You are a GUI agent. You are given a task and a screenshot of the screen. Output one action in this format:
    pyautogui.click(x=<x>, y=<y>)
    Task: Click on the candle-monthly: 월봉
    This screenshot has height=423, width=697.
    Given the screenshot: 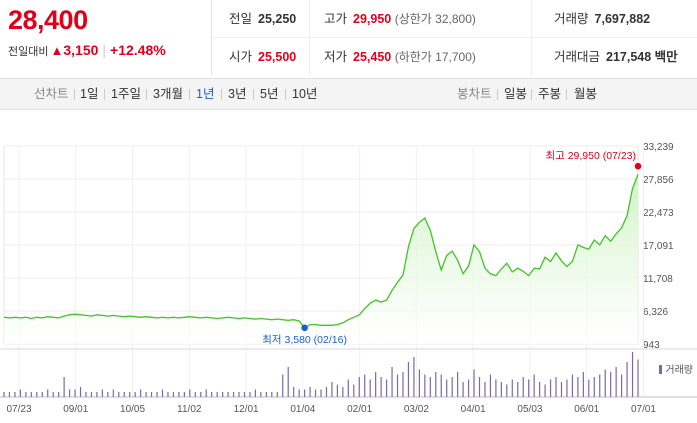 What is the action you would take?
    pyautogui.click(x=586, y=94)
    